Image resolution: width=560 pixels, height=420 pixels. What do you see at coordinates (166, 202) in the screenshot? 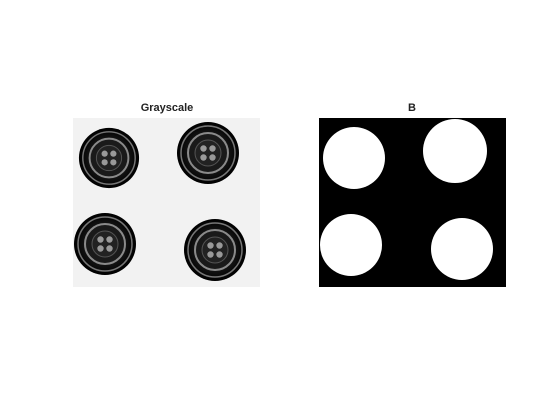
I see `grayscale-image` at bounding box center [166, 202].